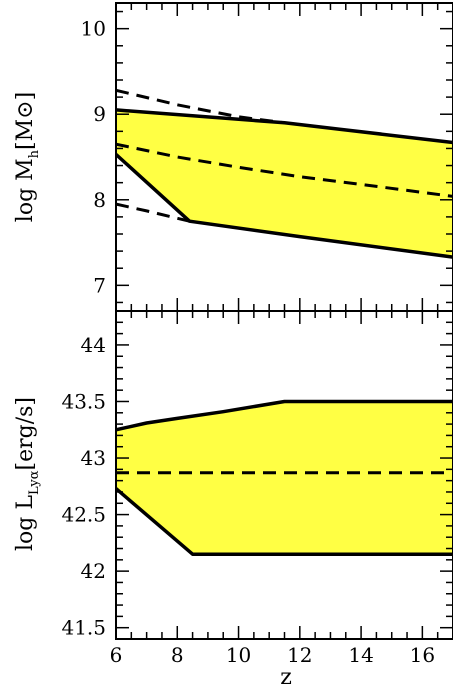  Describe the element at coordinates (27, 474) in the screenshot. I see `bottom-y-axis-label: log LLyα[erg/s]` at that location.